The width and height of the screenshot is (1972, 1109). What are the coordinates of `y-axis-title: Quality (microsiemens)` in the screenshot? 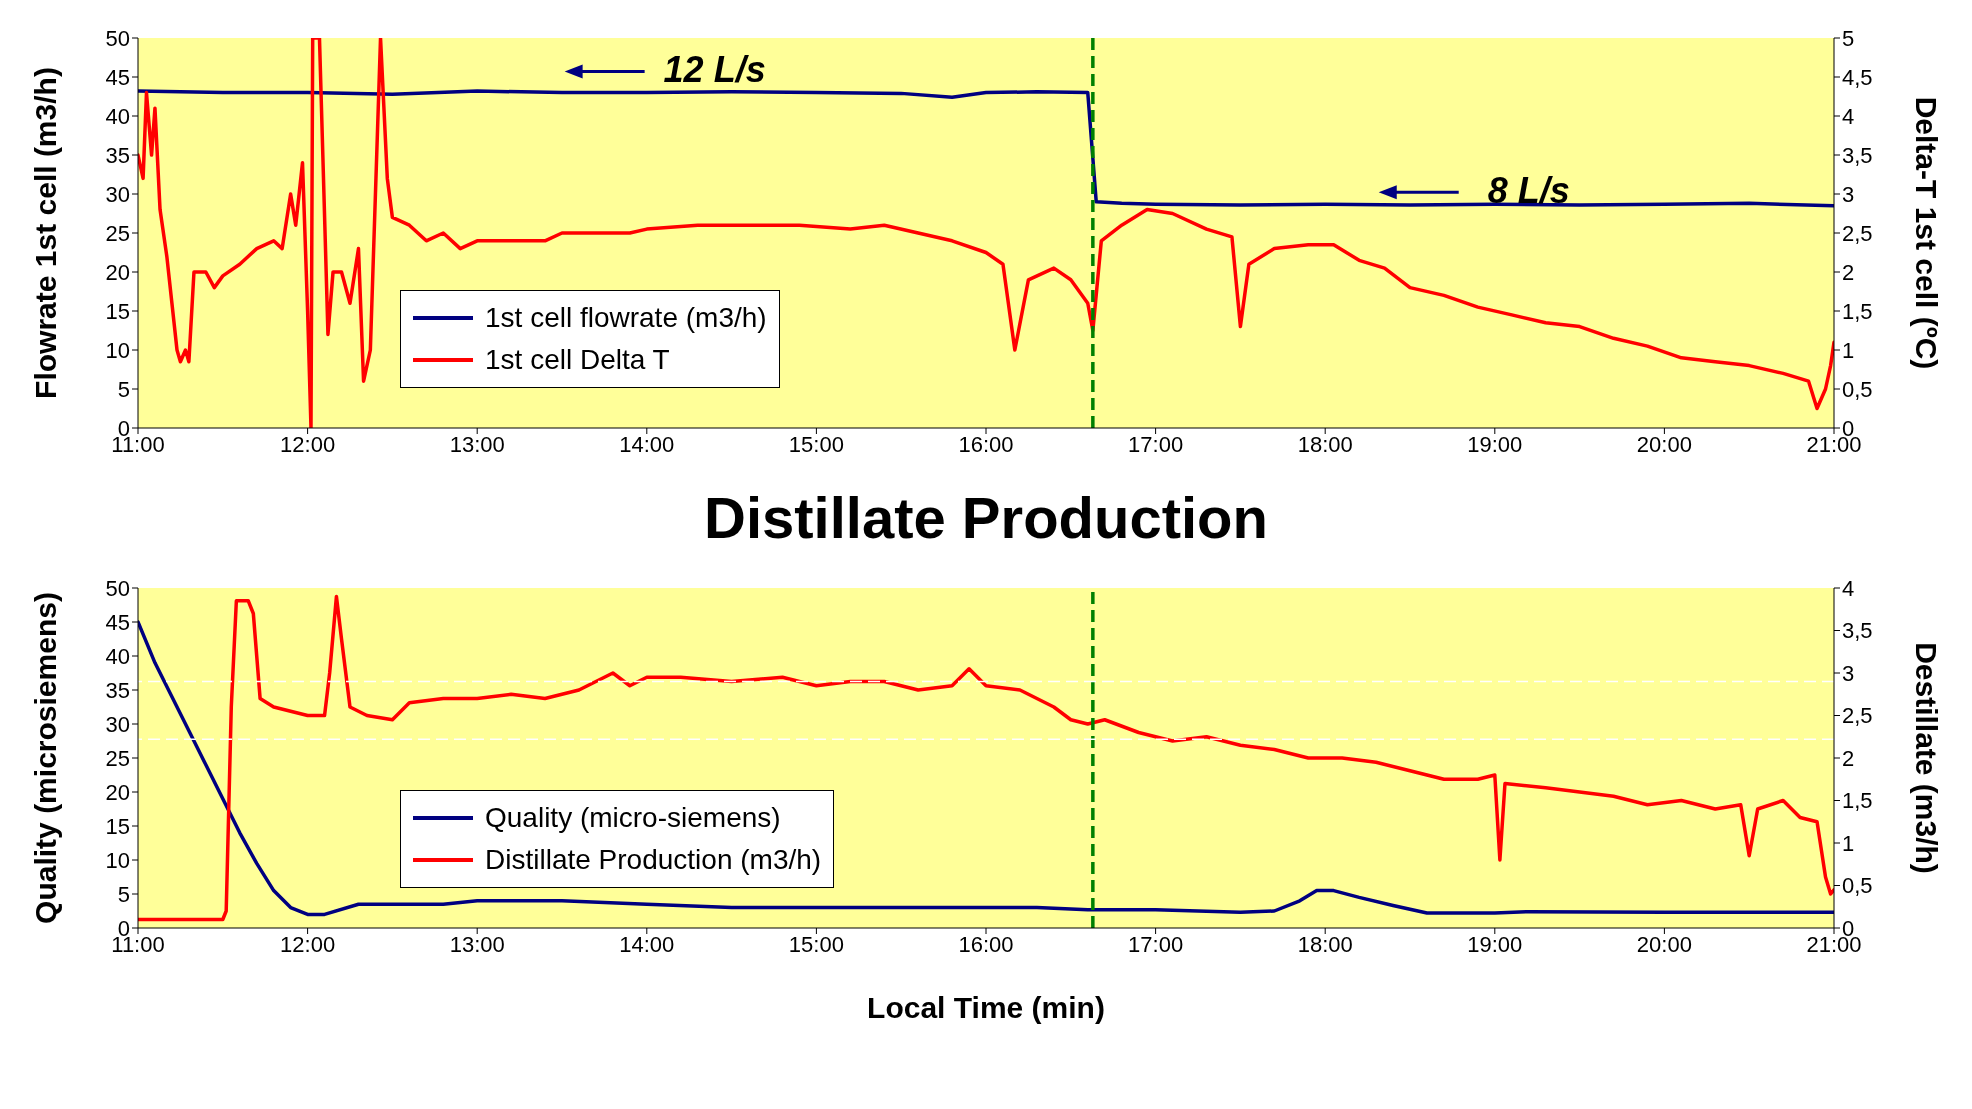 It's located at (45, 758).